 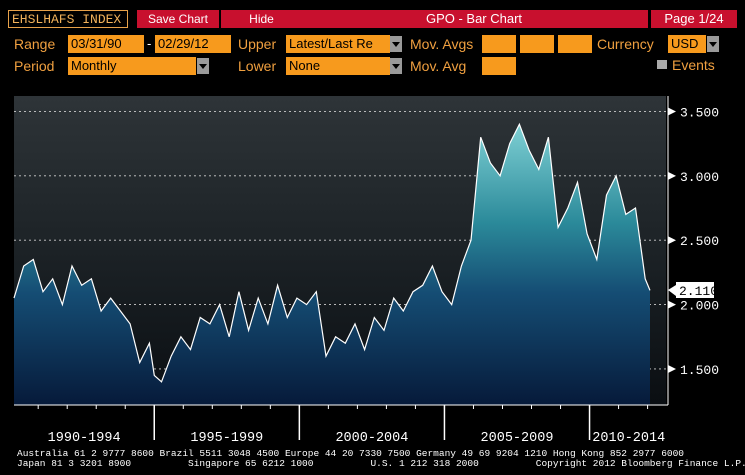 I want to click on last-value-pointer, so click(x=672, y=290).